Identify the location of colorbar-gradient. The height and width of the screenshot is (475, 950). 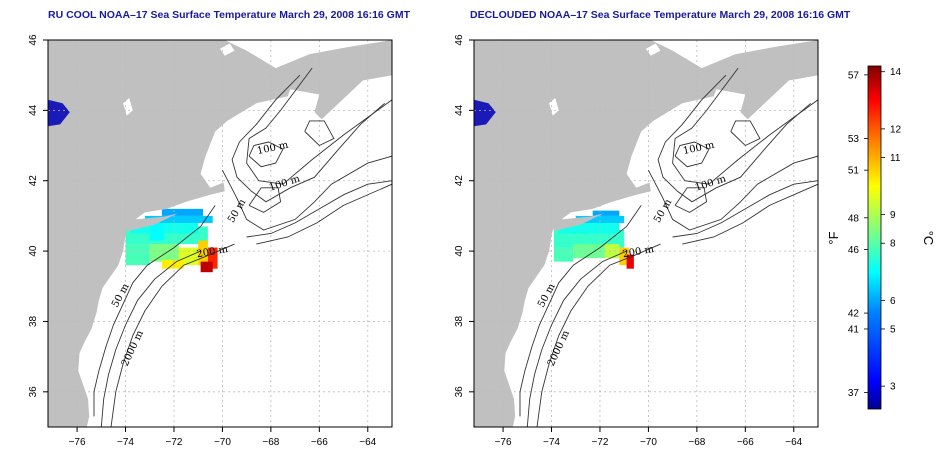
(874, 237).